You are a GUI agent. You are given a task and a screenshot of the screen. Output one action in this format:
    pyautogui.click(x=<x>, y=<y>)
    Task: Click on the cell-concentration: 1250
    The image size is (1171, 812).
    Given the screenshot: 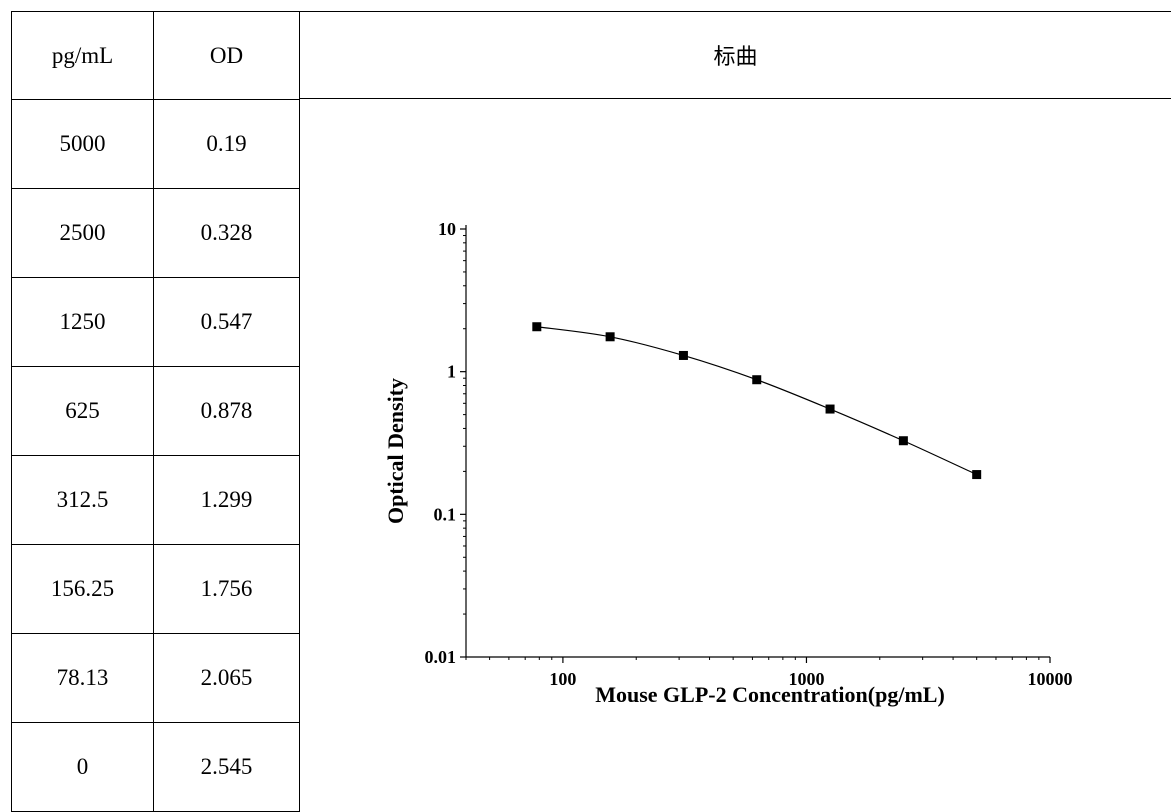 What is the action you would take?
    pyautogui.click(x=82, y=322)
    